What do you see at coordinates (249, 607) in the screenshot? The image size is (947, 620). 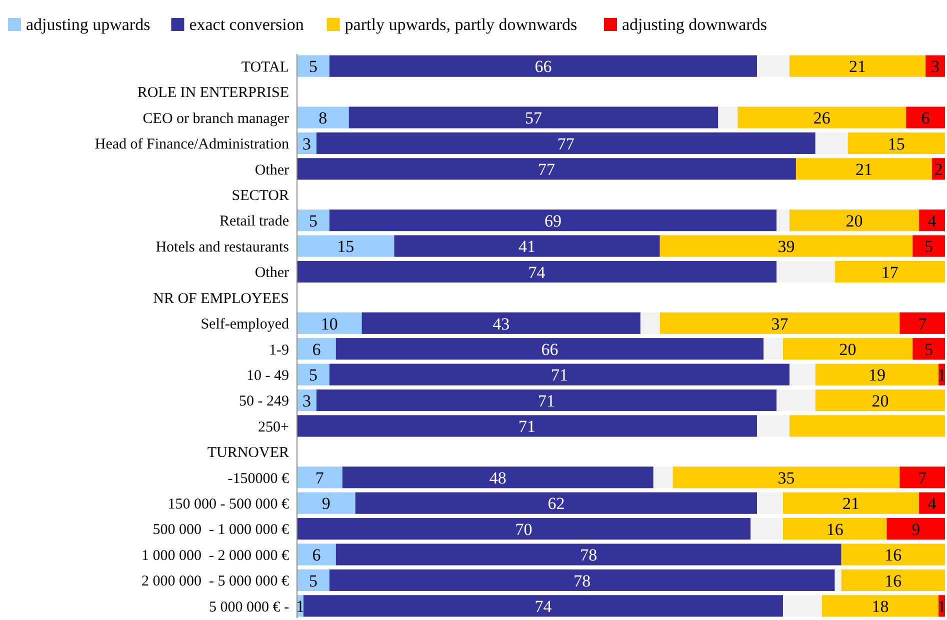 I see `y-tick-label: 5 000 000 € -` at bounding box center [249, 607].